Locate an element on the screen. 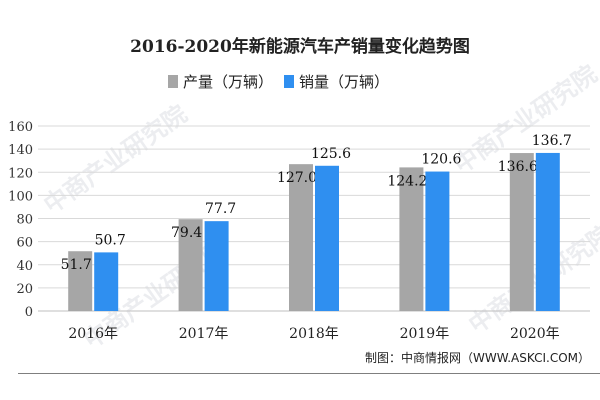  y-tick-label: 0 is located at coordinates (29, 312).